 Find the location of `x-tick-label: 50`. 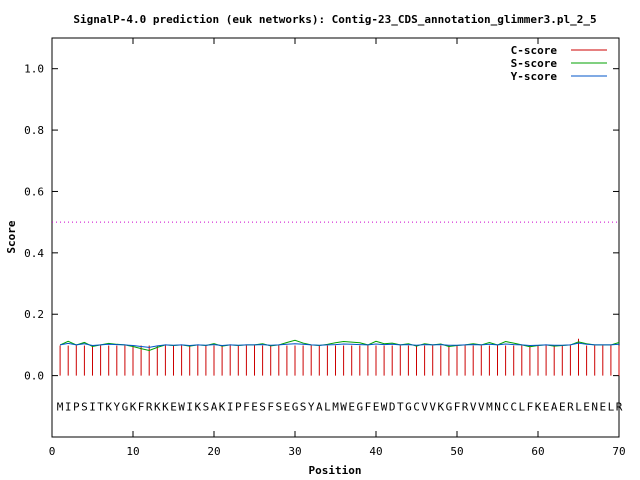

x-tick-label: 50 is located at coordinates (456, 451).